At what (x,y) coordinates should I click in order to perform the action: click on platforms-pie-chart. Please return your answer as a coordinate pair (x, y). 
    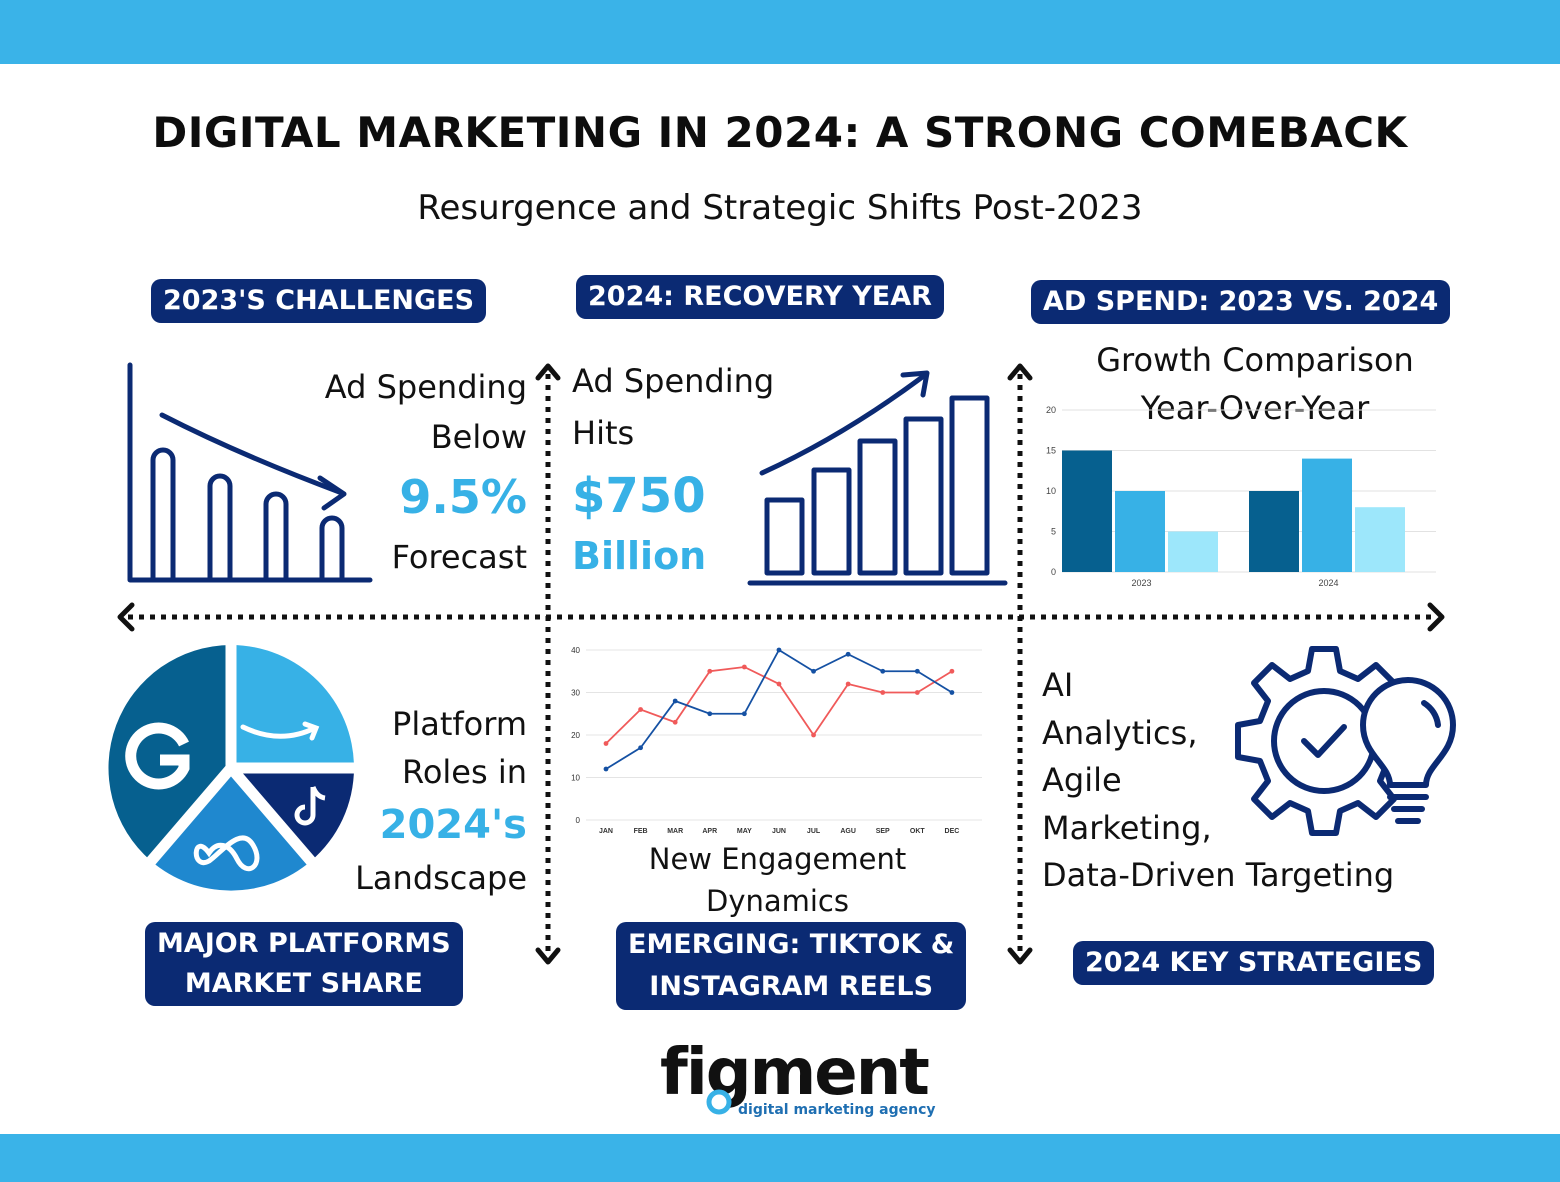
    Looking at the image, I should click on (234, 764).